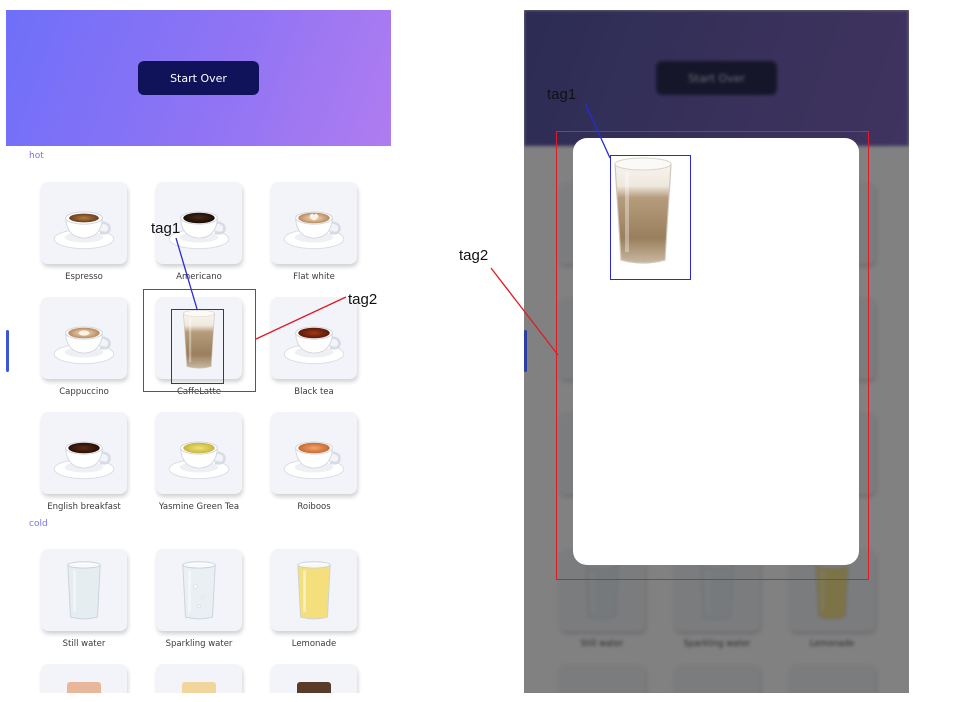  Describe the element at coordinates (199, 644) in the screenshot. I see `menu-item-label: Sparkling water` at that location.